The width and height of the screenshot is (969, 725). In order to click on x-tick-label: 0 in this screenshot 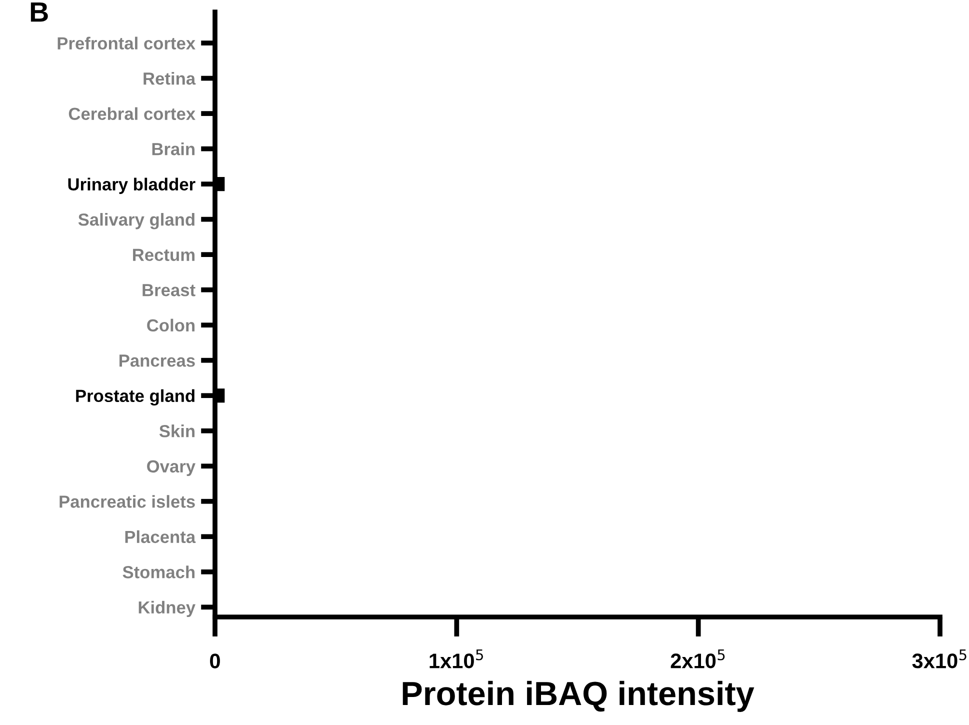, I will do `click(215, 661)`.